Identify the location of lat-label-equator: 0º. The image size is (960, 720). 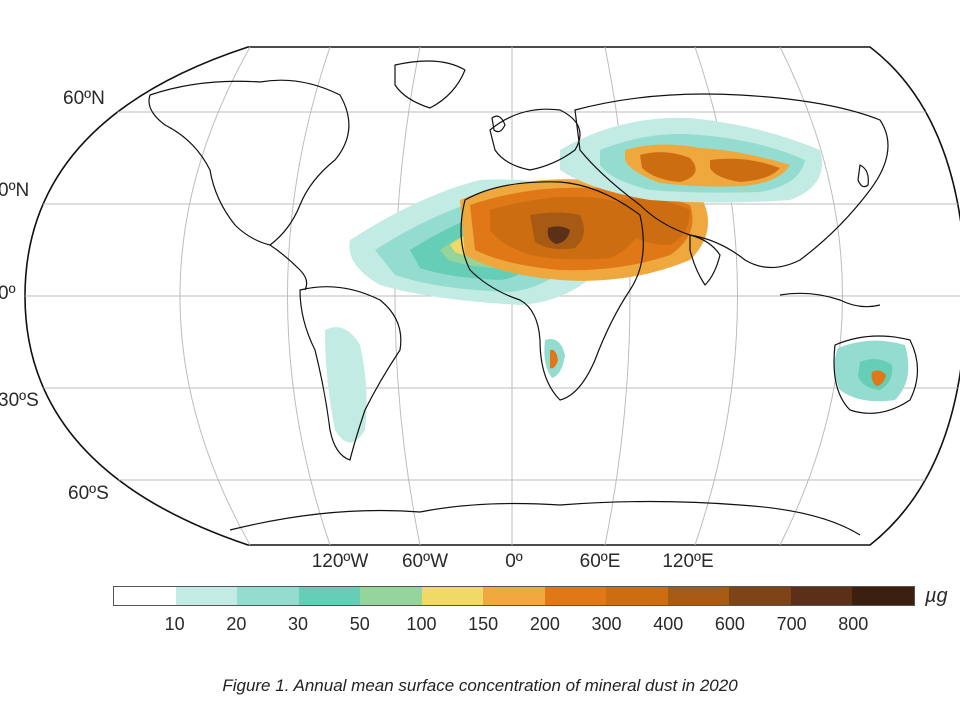
(8, 293).